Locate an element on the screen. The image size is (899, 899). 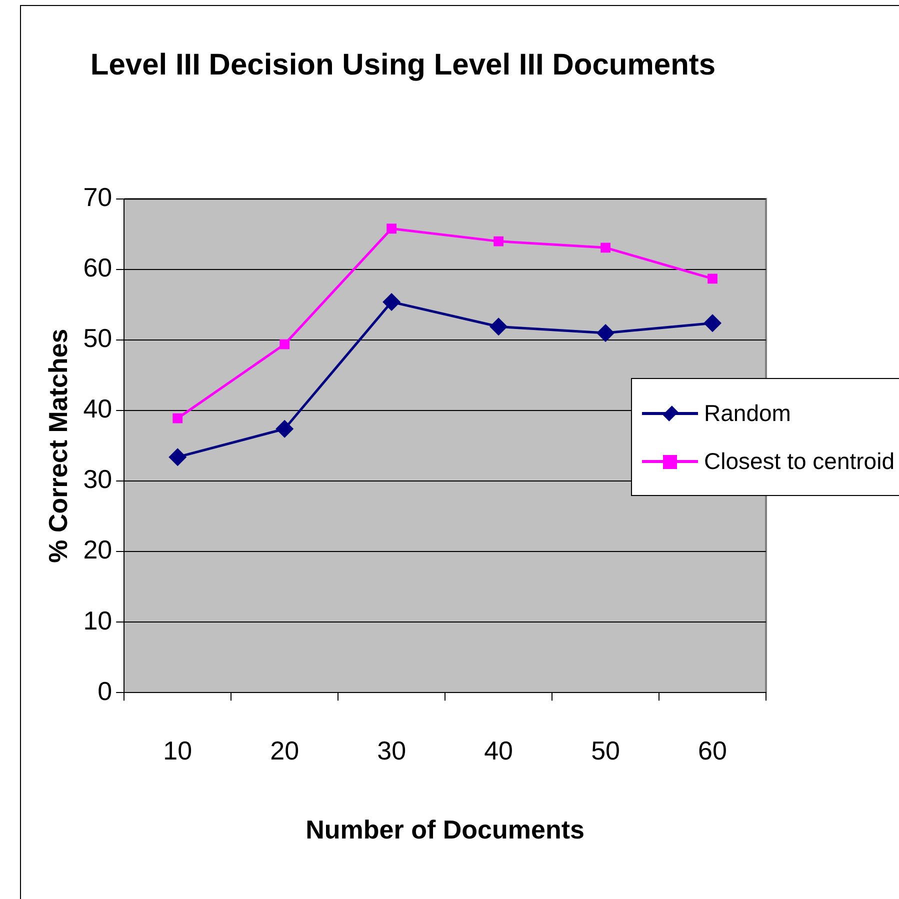
x-axis-title: Number of Documents is located at coordinates (445, 829).